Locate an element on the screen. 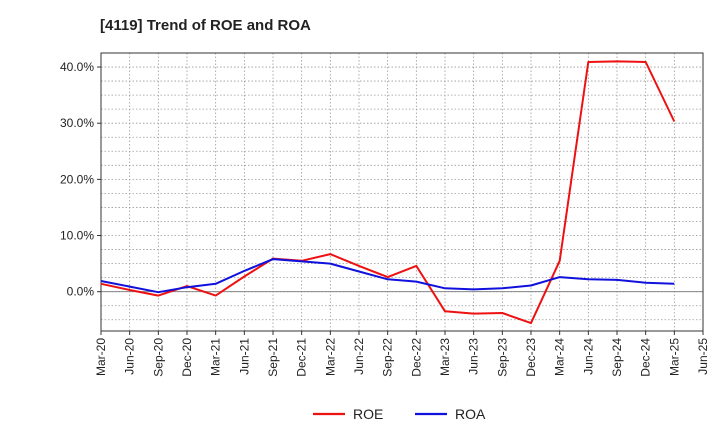 The image size is (720, 440). x-tick-label: Mar-21 is located at coordinates (216, 357).